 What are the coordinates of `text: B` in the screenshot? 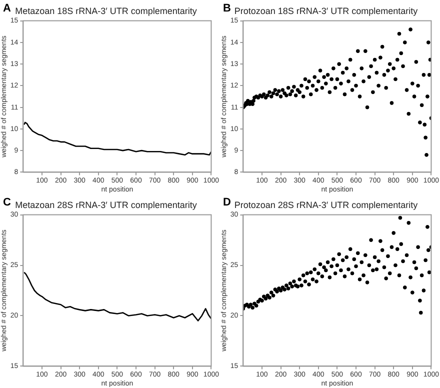 It's located at (227, 8).